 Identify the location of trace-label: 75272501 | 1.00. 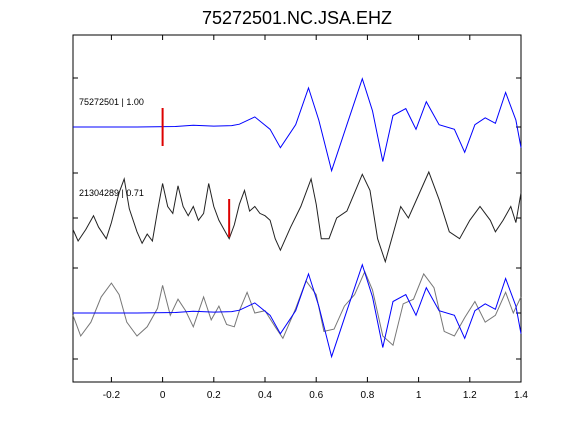
(111, 102).